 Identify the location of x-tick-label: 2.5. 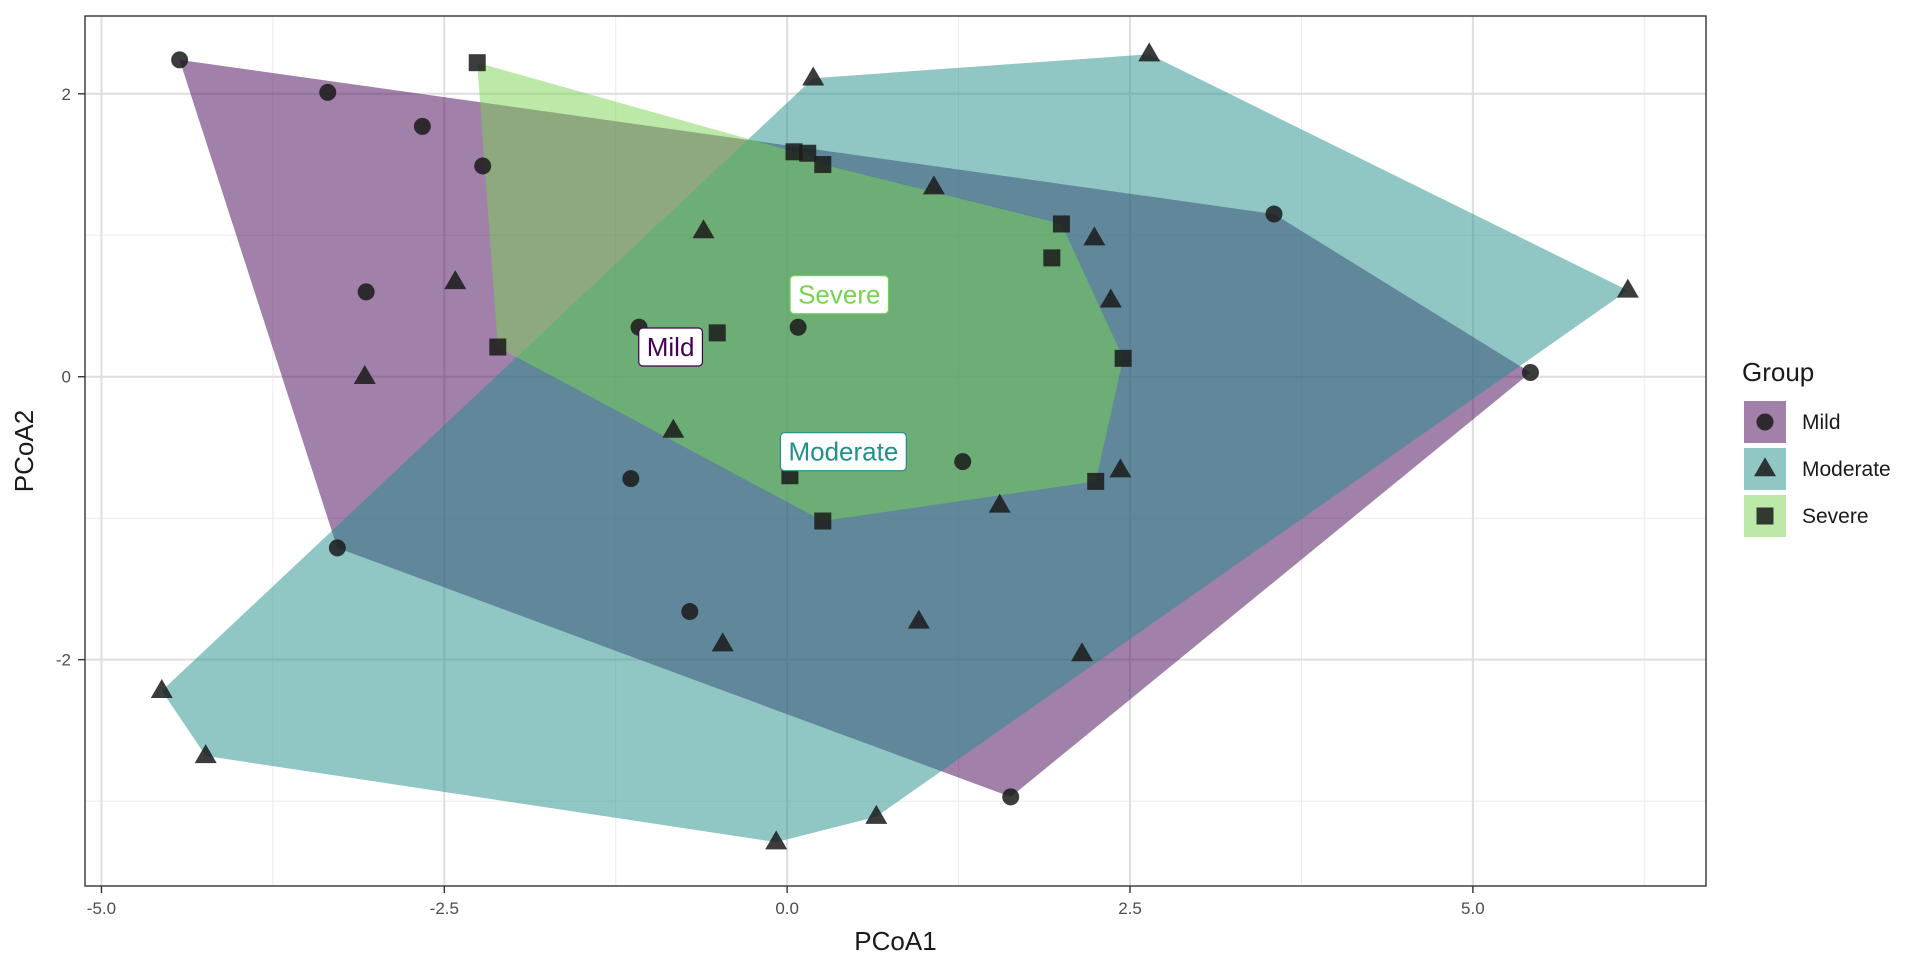
(1130, 908).